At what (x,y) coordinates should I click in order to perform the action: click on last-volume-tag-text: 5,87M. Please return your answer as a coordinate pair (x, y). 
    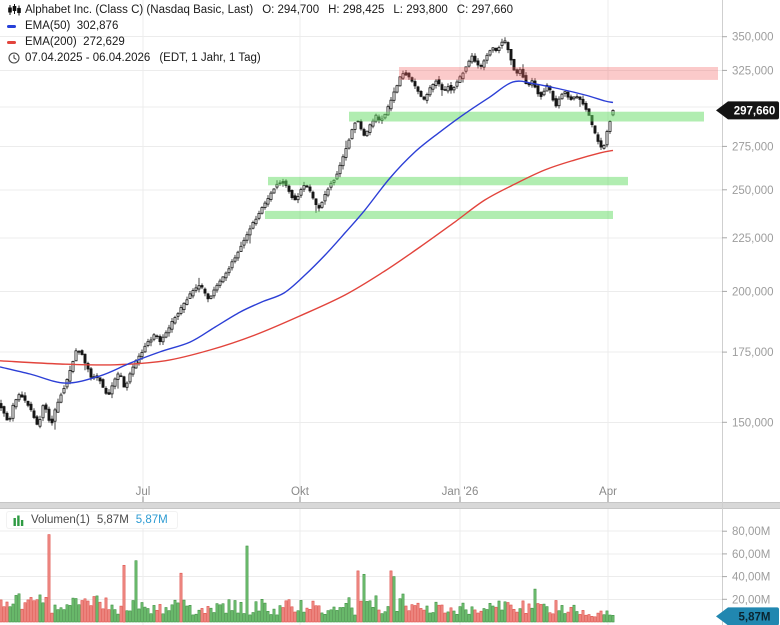
    Looking at the image, I should click on (755, 617).